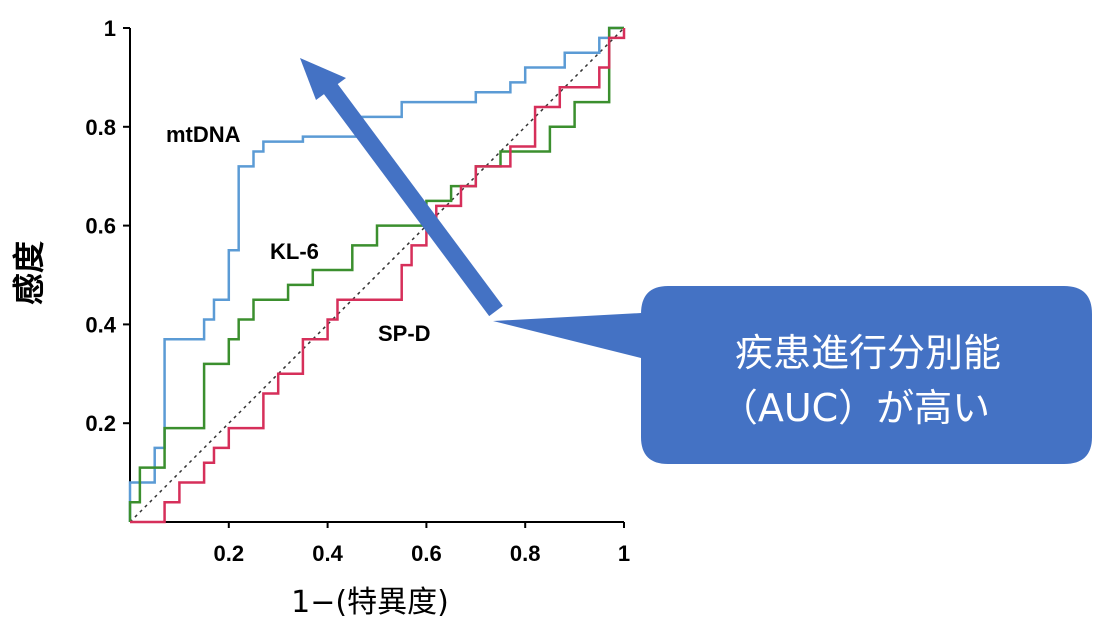 The image size is (1097, 623). What do you see at coordinates (100, 324) in the screenshot?
I see `y-tick-label: 0.4` at bounding box center [100, 324].